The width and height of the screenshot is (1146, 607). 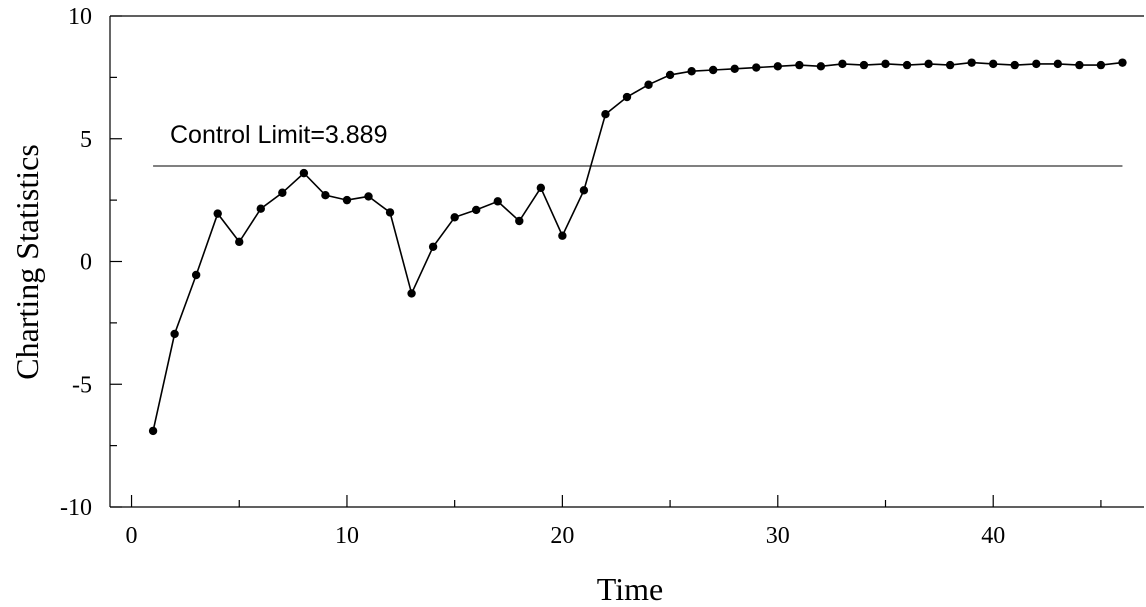 What do you see at coordinates (27, 262) in the screenshot?
I see `y-axis-title: Charting Statistics` at bounding box center [27, 262].